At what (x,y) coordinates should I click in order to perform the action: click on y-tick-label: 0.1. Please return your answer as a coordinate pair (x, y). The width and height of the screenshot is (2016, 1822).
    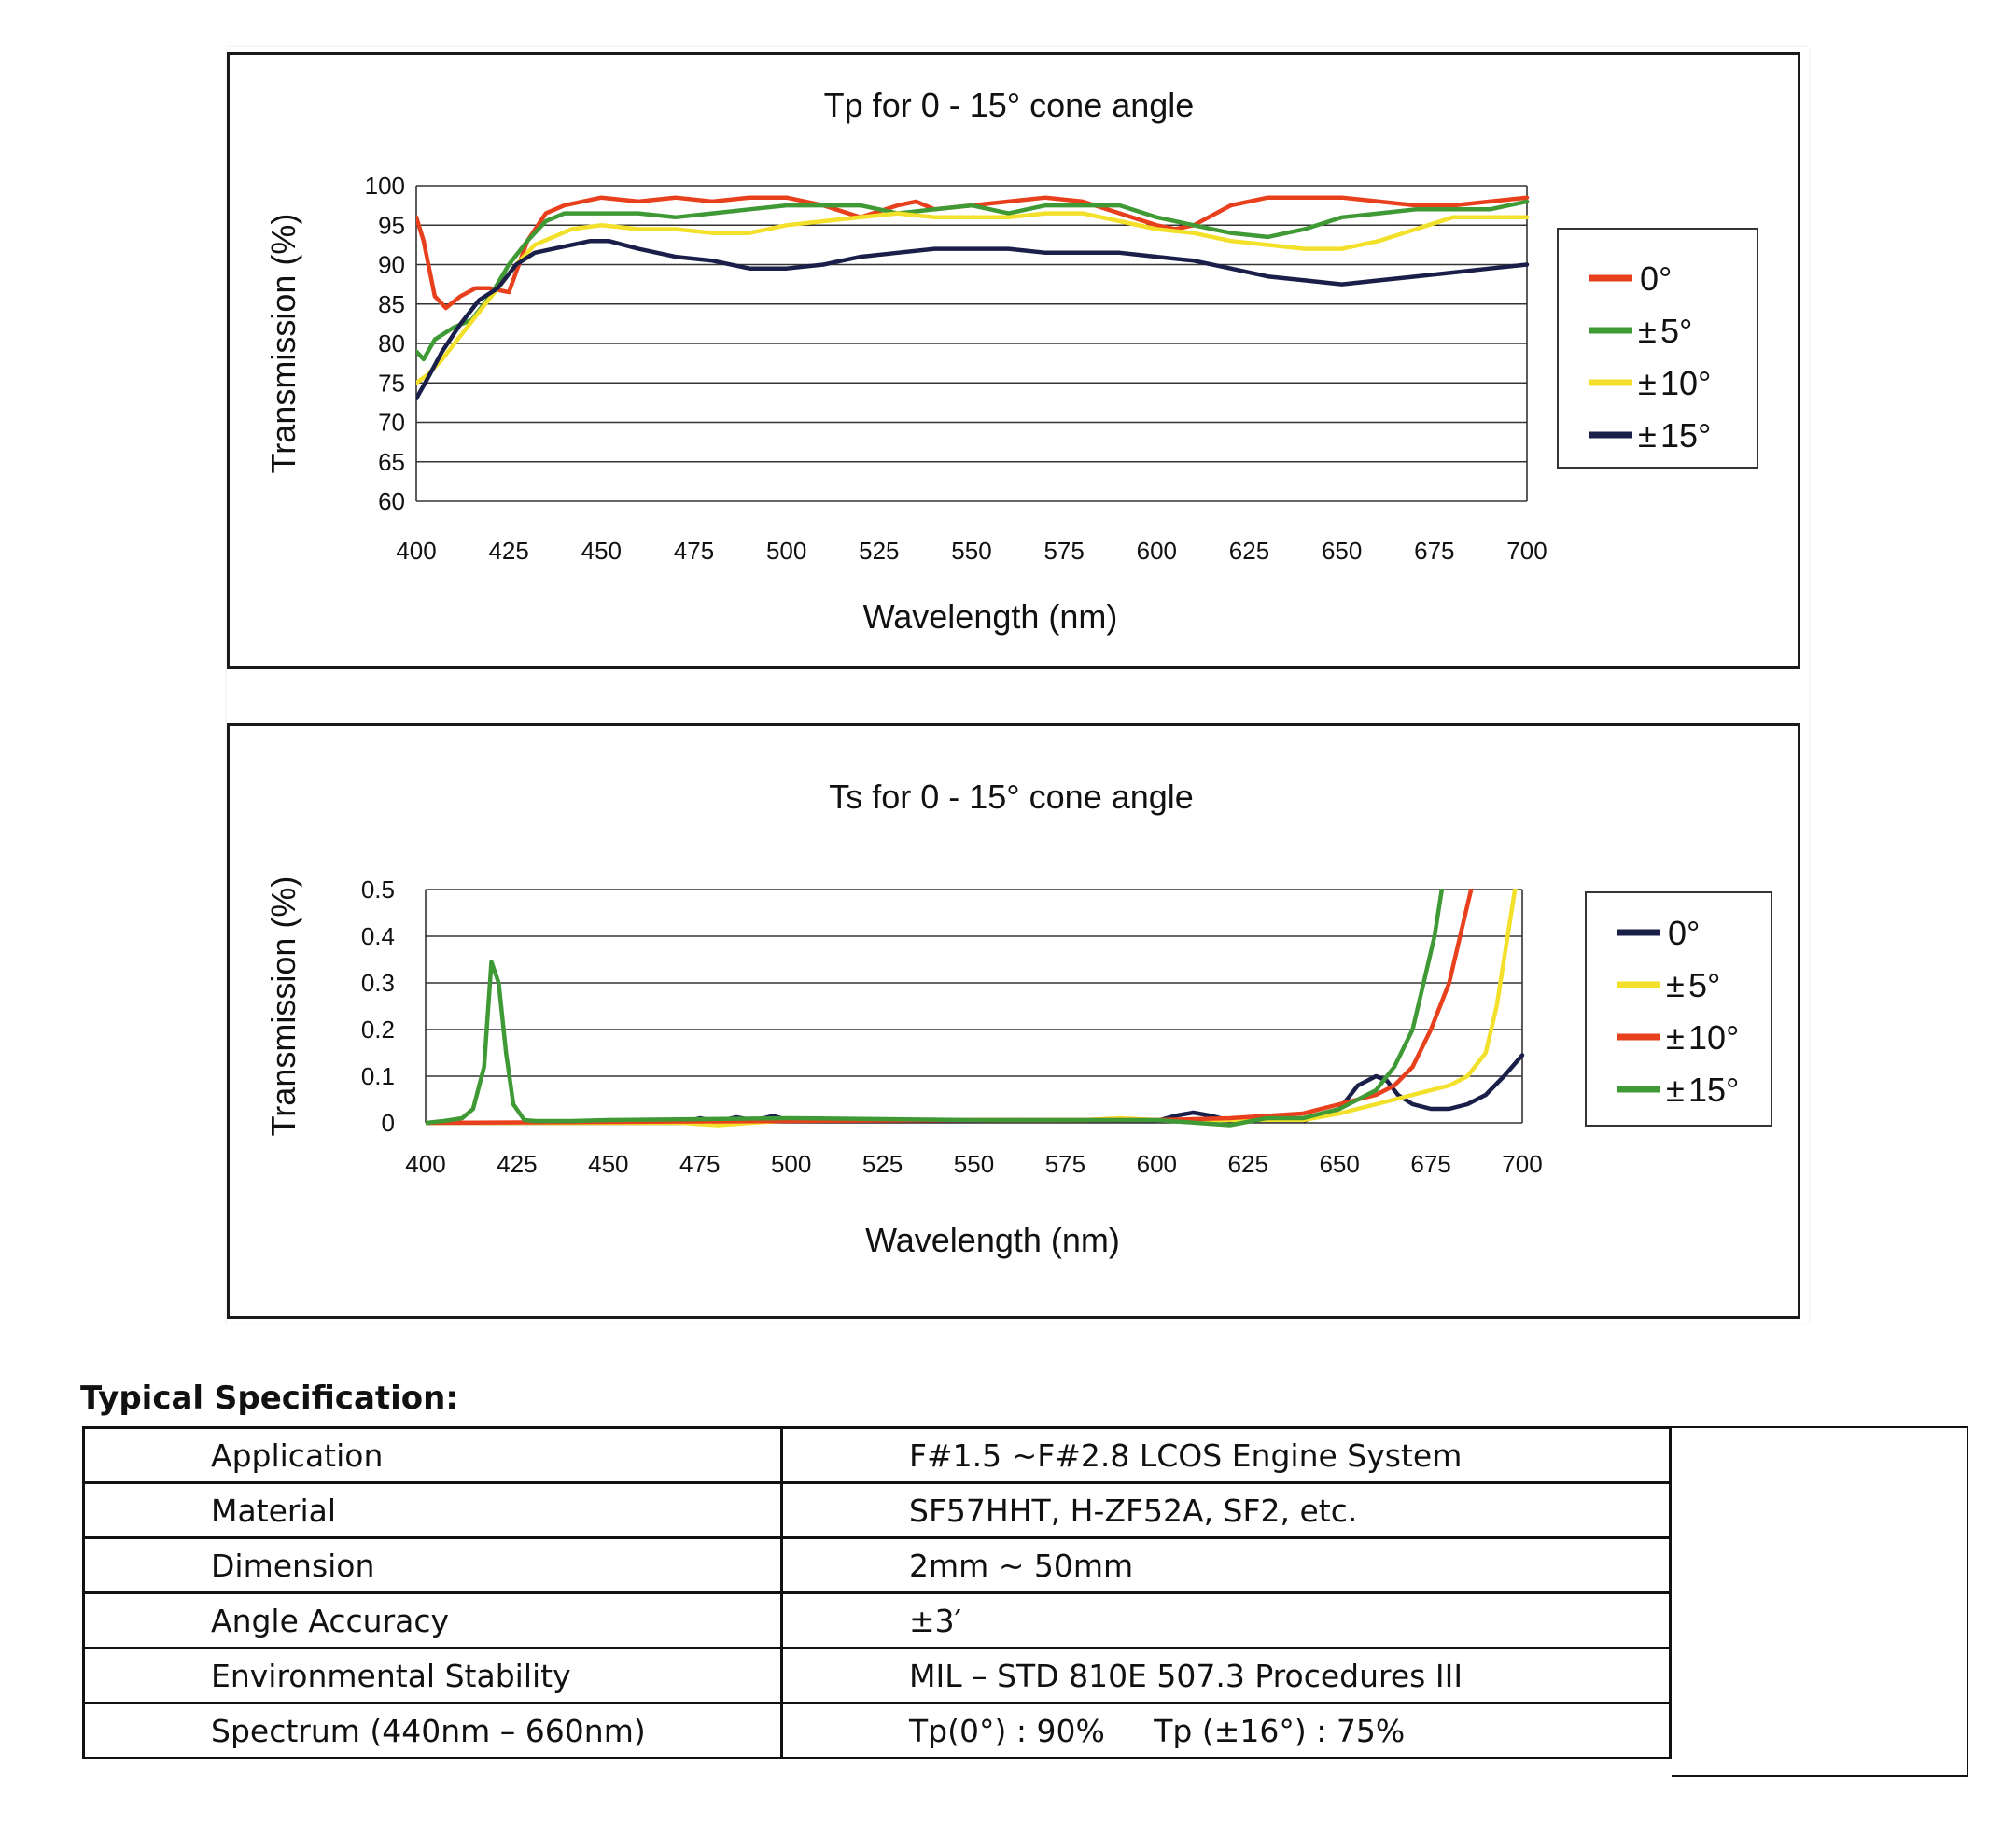
    Looking at the image, I should click on (378, 1076).